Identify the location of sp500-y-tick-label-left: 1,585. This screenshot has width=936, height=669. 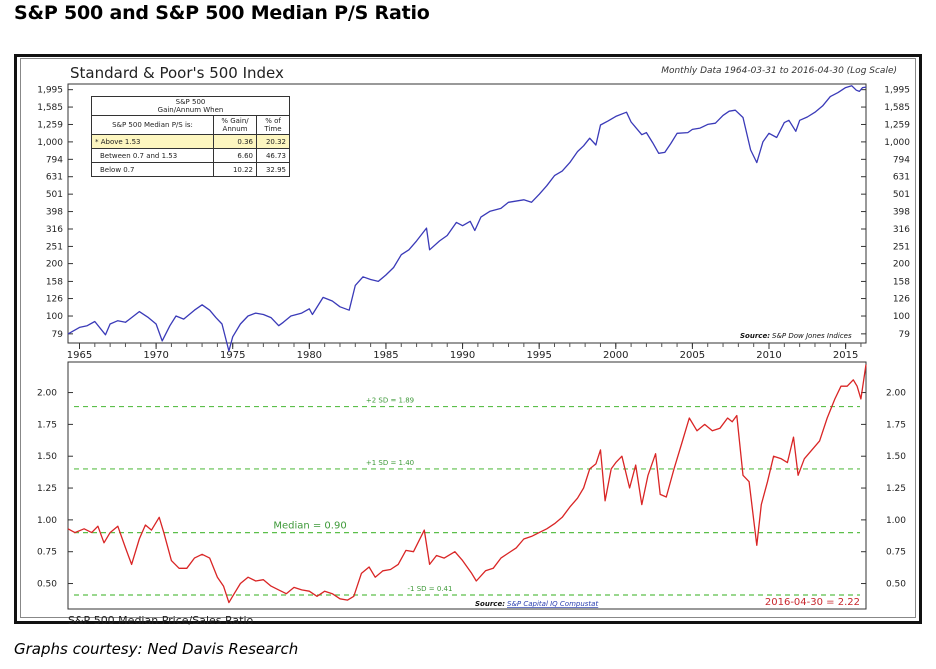
(50, 108).